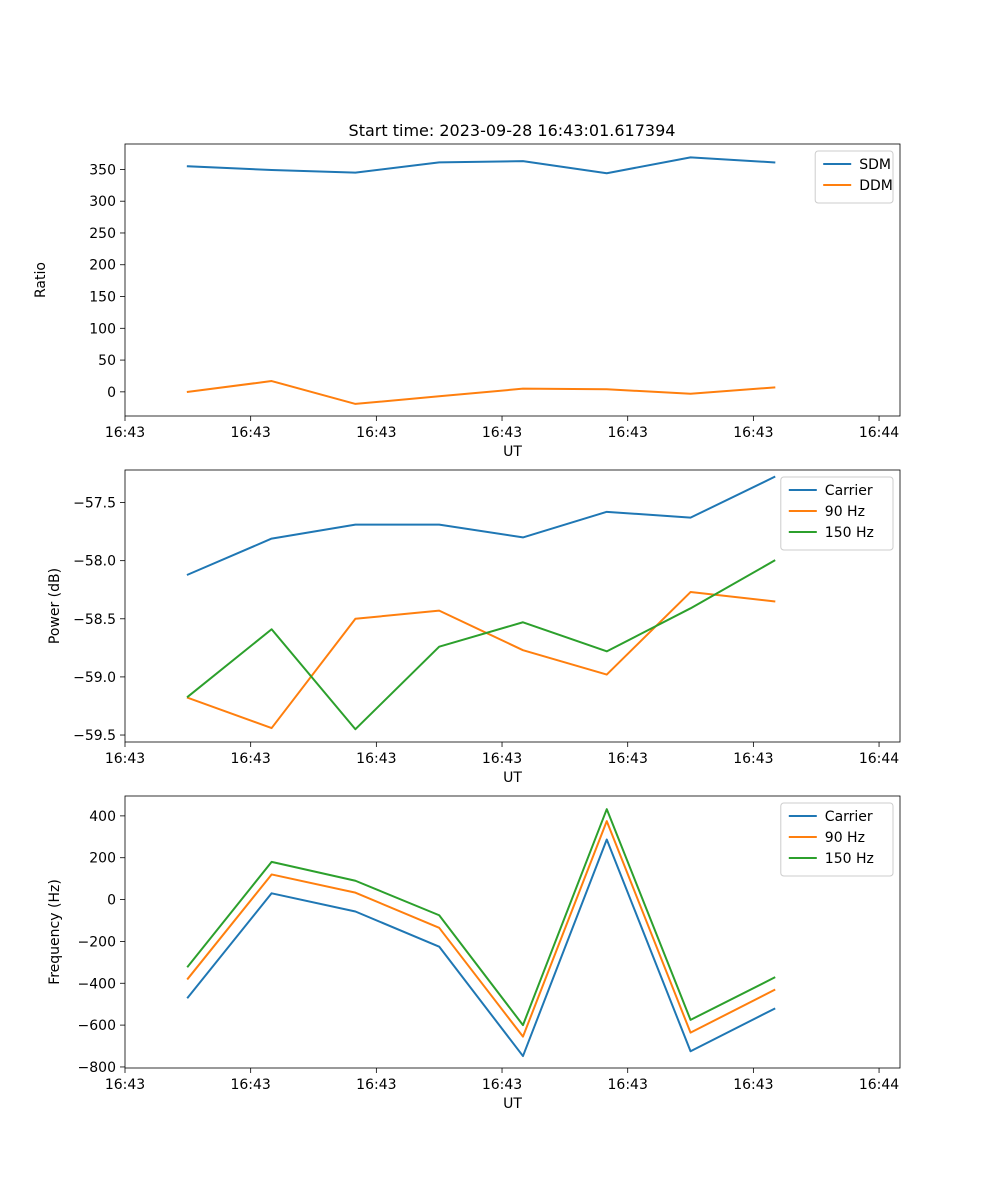 This screenshot has height=1204, width=1000. I want to click on frequency-legend-label-90-hz: 90 Hz, so click(845, 838).